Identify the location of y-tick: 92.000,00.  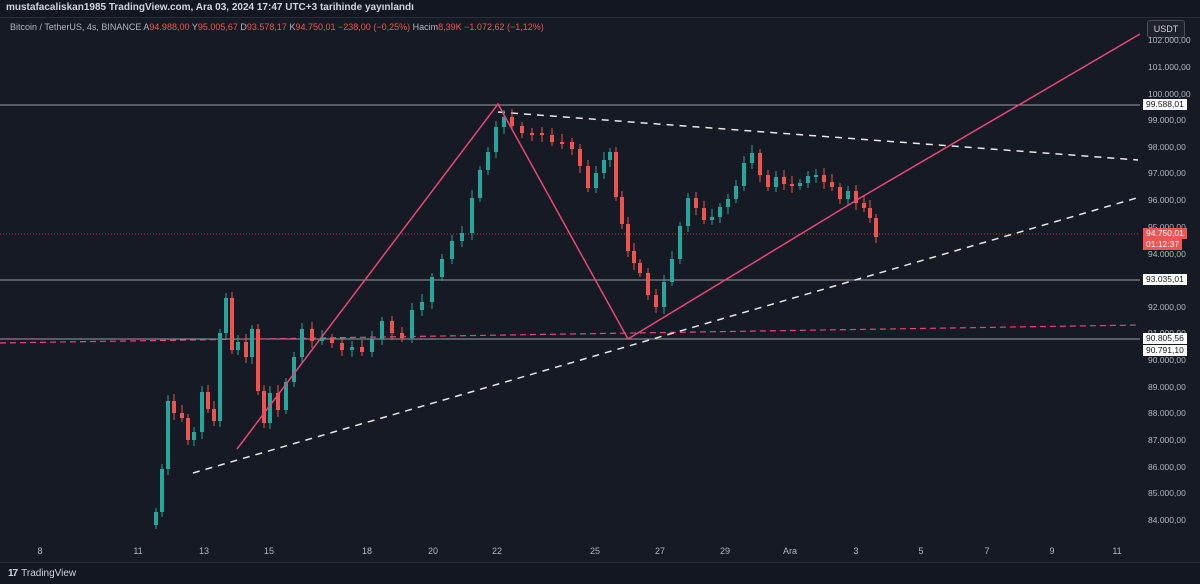
(1167, 307).